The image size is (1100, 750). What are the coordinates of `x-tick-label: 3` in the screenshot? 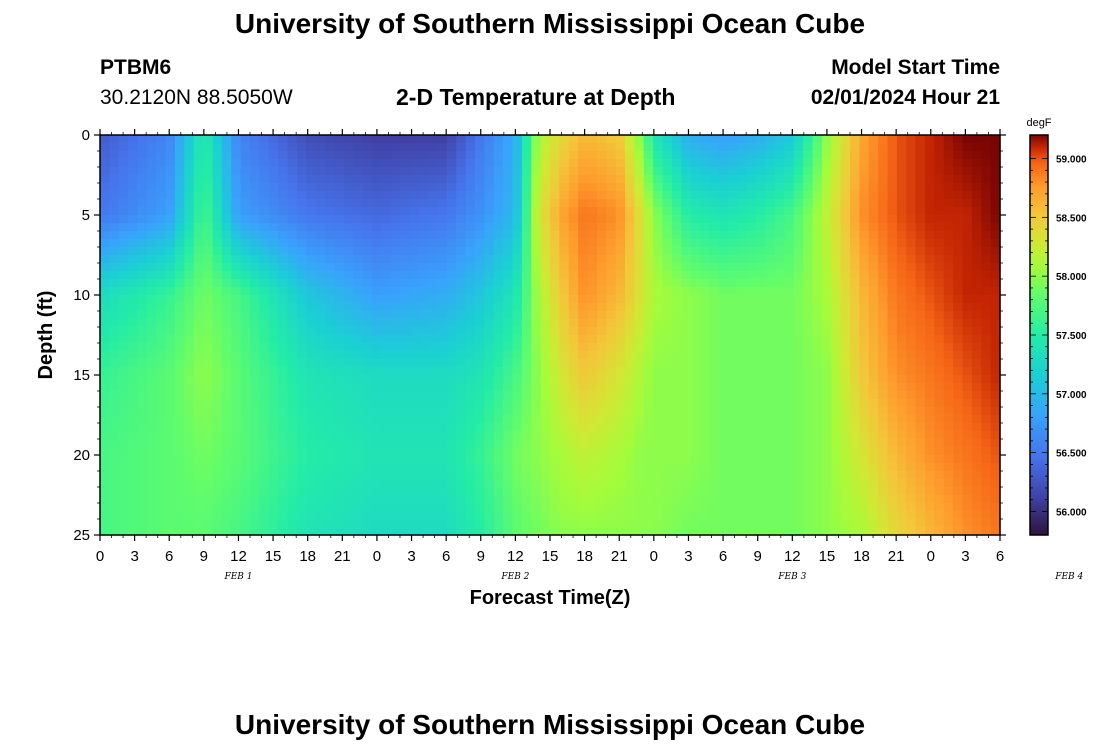 It's located at (965, 556).